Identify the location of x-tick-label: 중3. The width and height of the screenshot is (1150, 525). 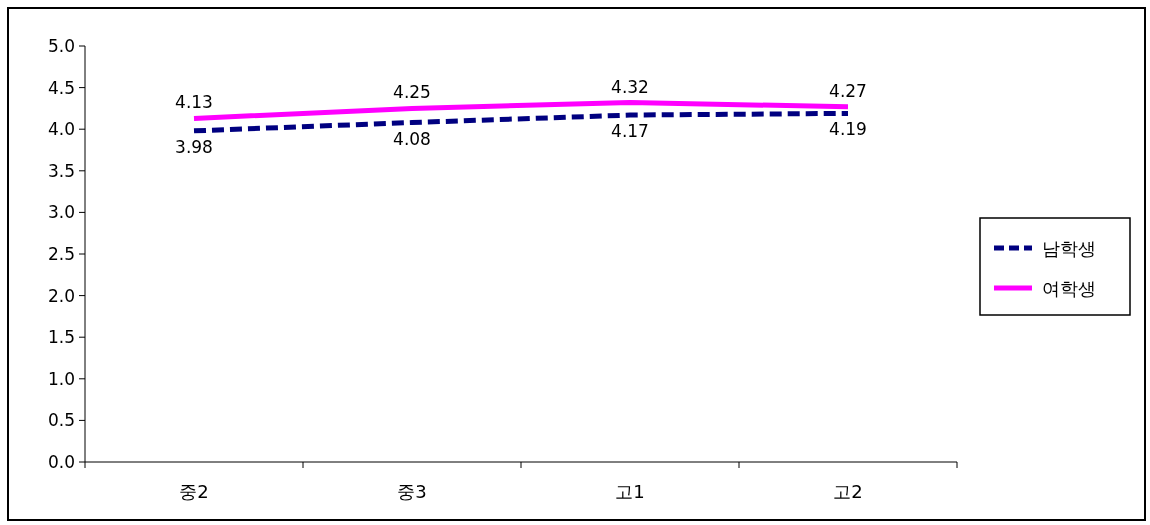
(412, 491).